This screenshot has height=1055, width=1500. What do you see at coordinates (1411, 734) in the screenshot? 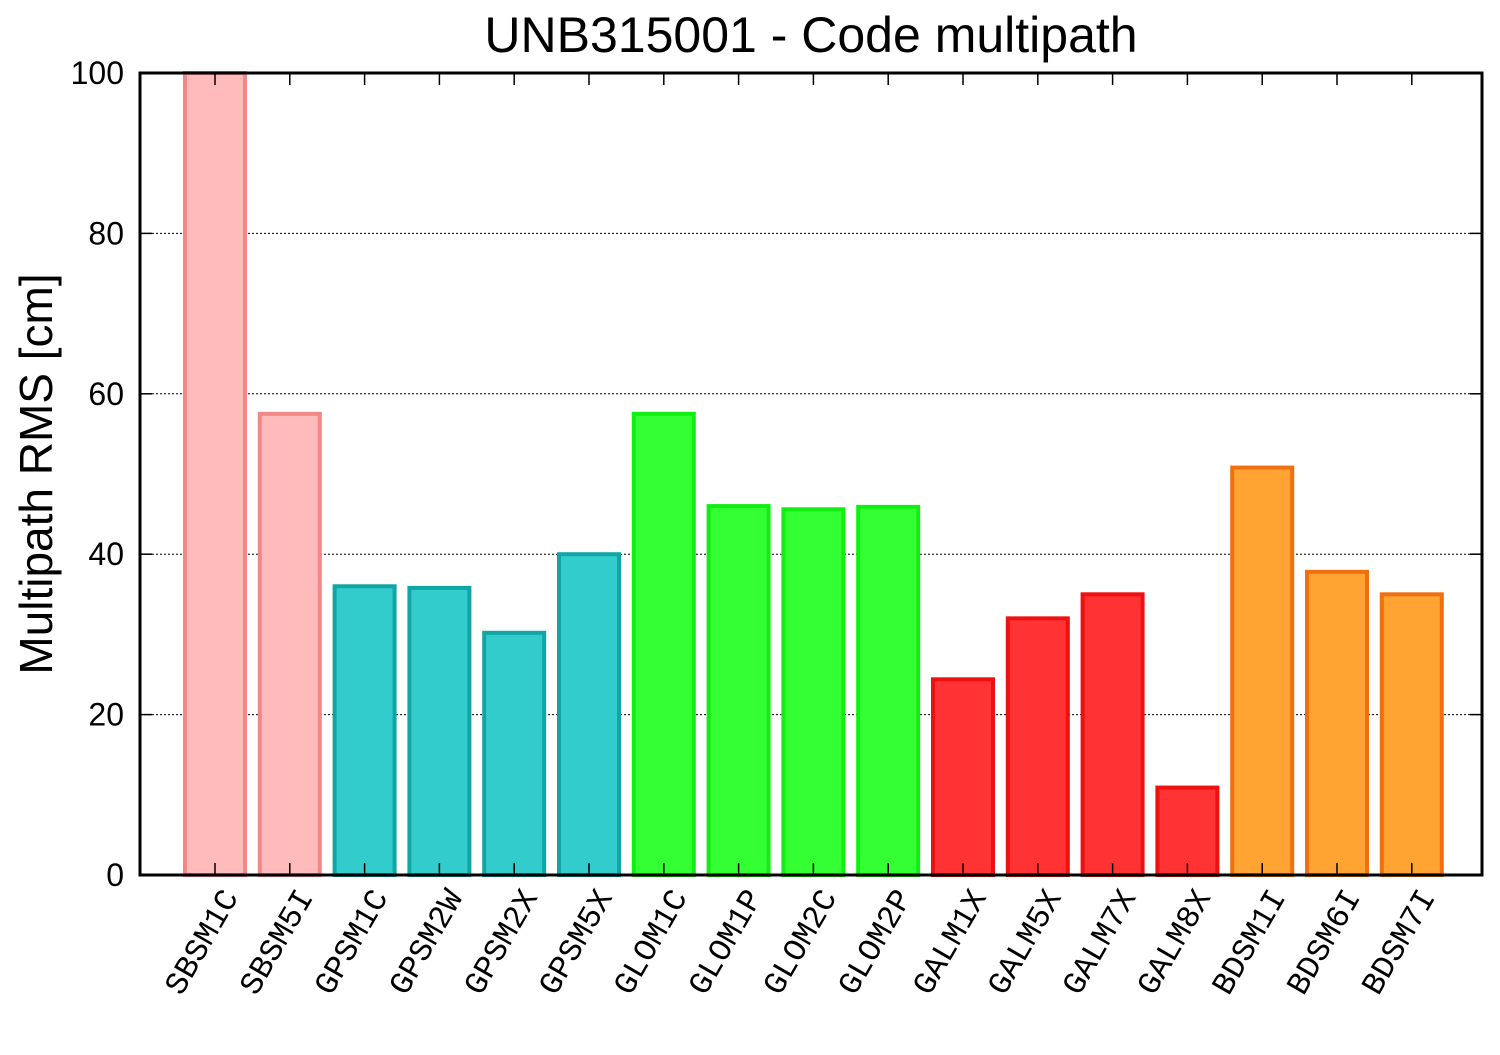
I see `bar-bdsm7i` at bounding box center [1411, 734].